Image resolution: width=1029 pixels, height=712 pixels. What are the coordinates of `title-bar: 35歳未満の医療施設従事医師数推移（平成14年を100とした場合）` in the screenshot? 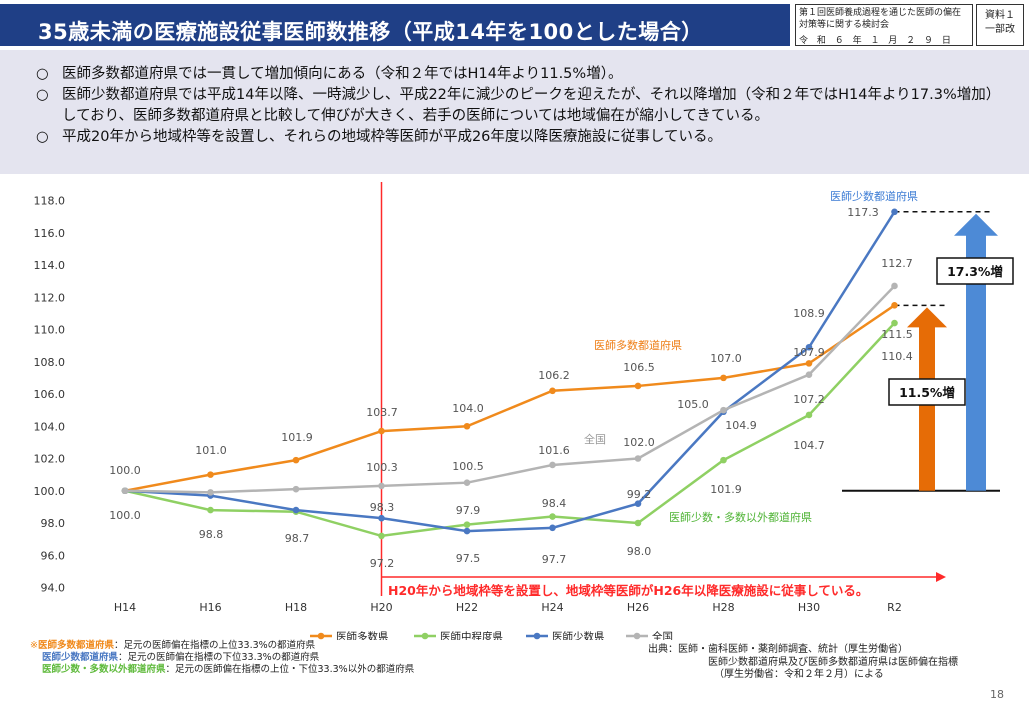 It's located at (395, 25).